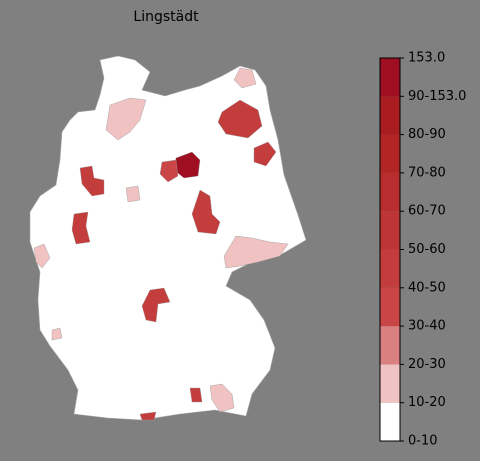 Image resolution: width=480 pixels, height=461 pixels. I want to click on colorbar-tick-label: 40-50, so click(427, 287).